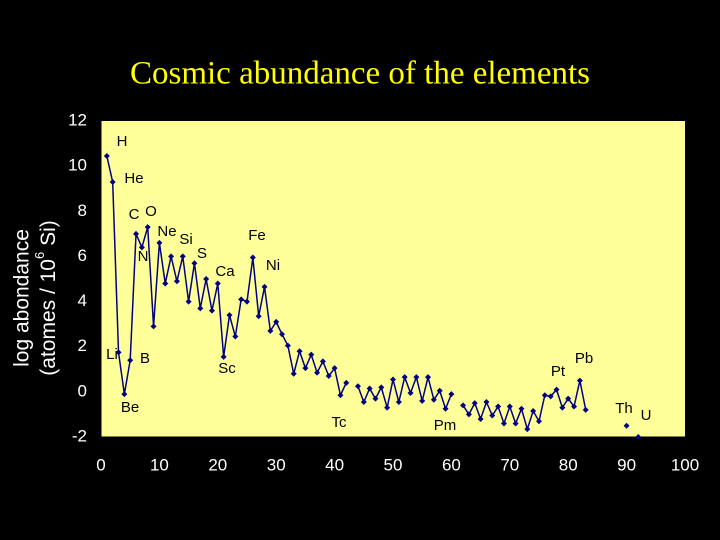  Describe the element at coordinates (685, 464) in the screenshot. I see `x-tick-label: 100` at that location.